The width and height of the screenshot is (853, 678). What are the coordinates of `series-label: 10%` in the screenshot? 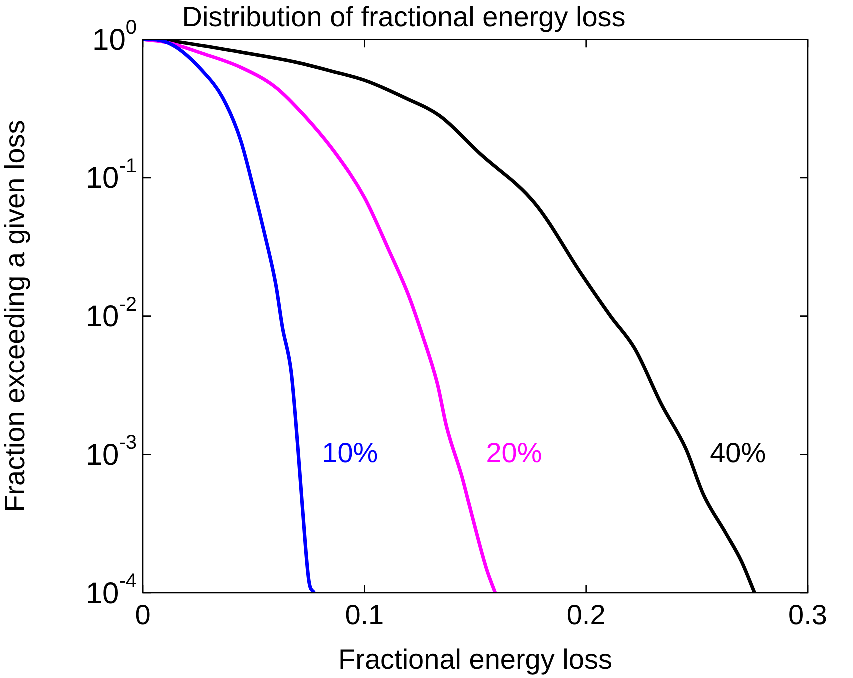 It's located at (350, 452).